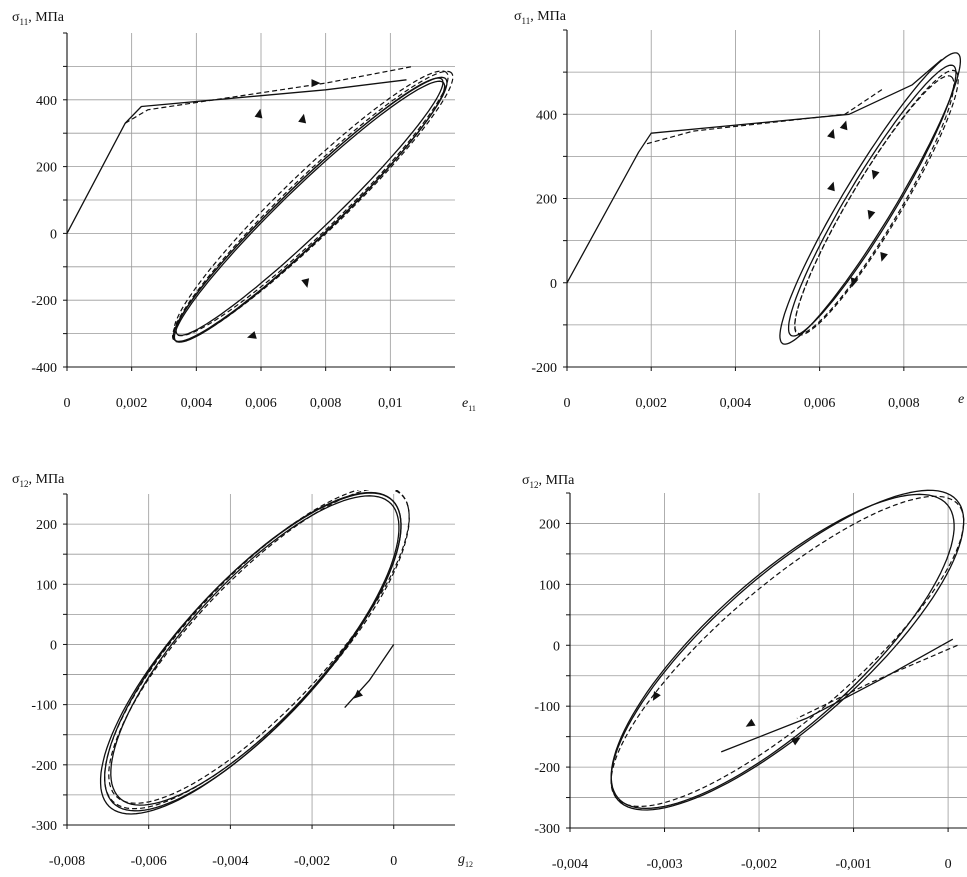 Image resolution: width=967 pixels, height=877 pixels. I want to click on x-tick-label: 0,01, so click(390, 403).